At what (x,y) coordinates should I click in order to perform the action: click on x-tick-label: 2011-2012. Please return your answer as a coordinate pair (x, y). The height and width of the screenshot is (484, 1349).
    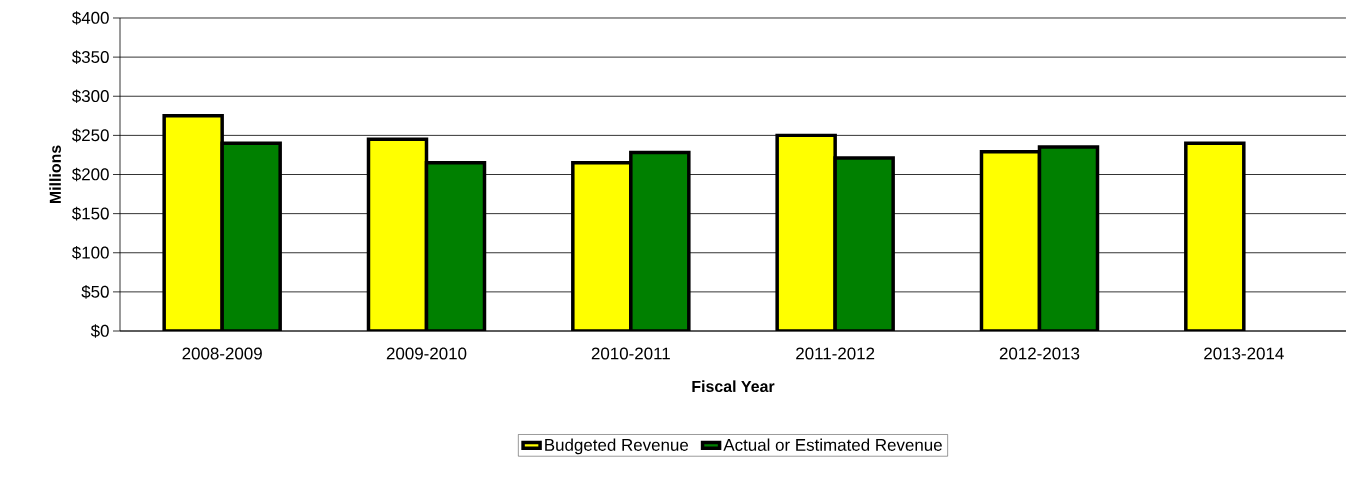
    Looking at the image, I should click on (835, 353).